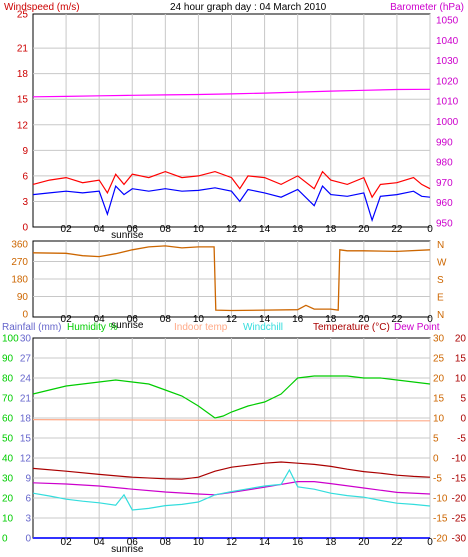 This screenshot has width=468, height=557. What do you see at coordinates (440, 539) in the screenshot?
I see `temperature-tick-label: -20` at bounding box center [440, 539].